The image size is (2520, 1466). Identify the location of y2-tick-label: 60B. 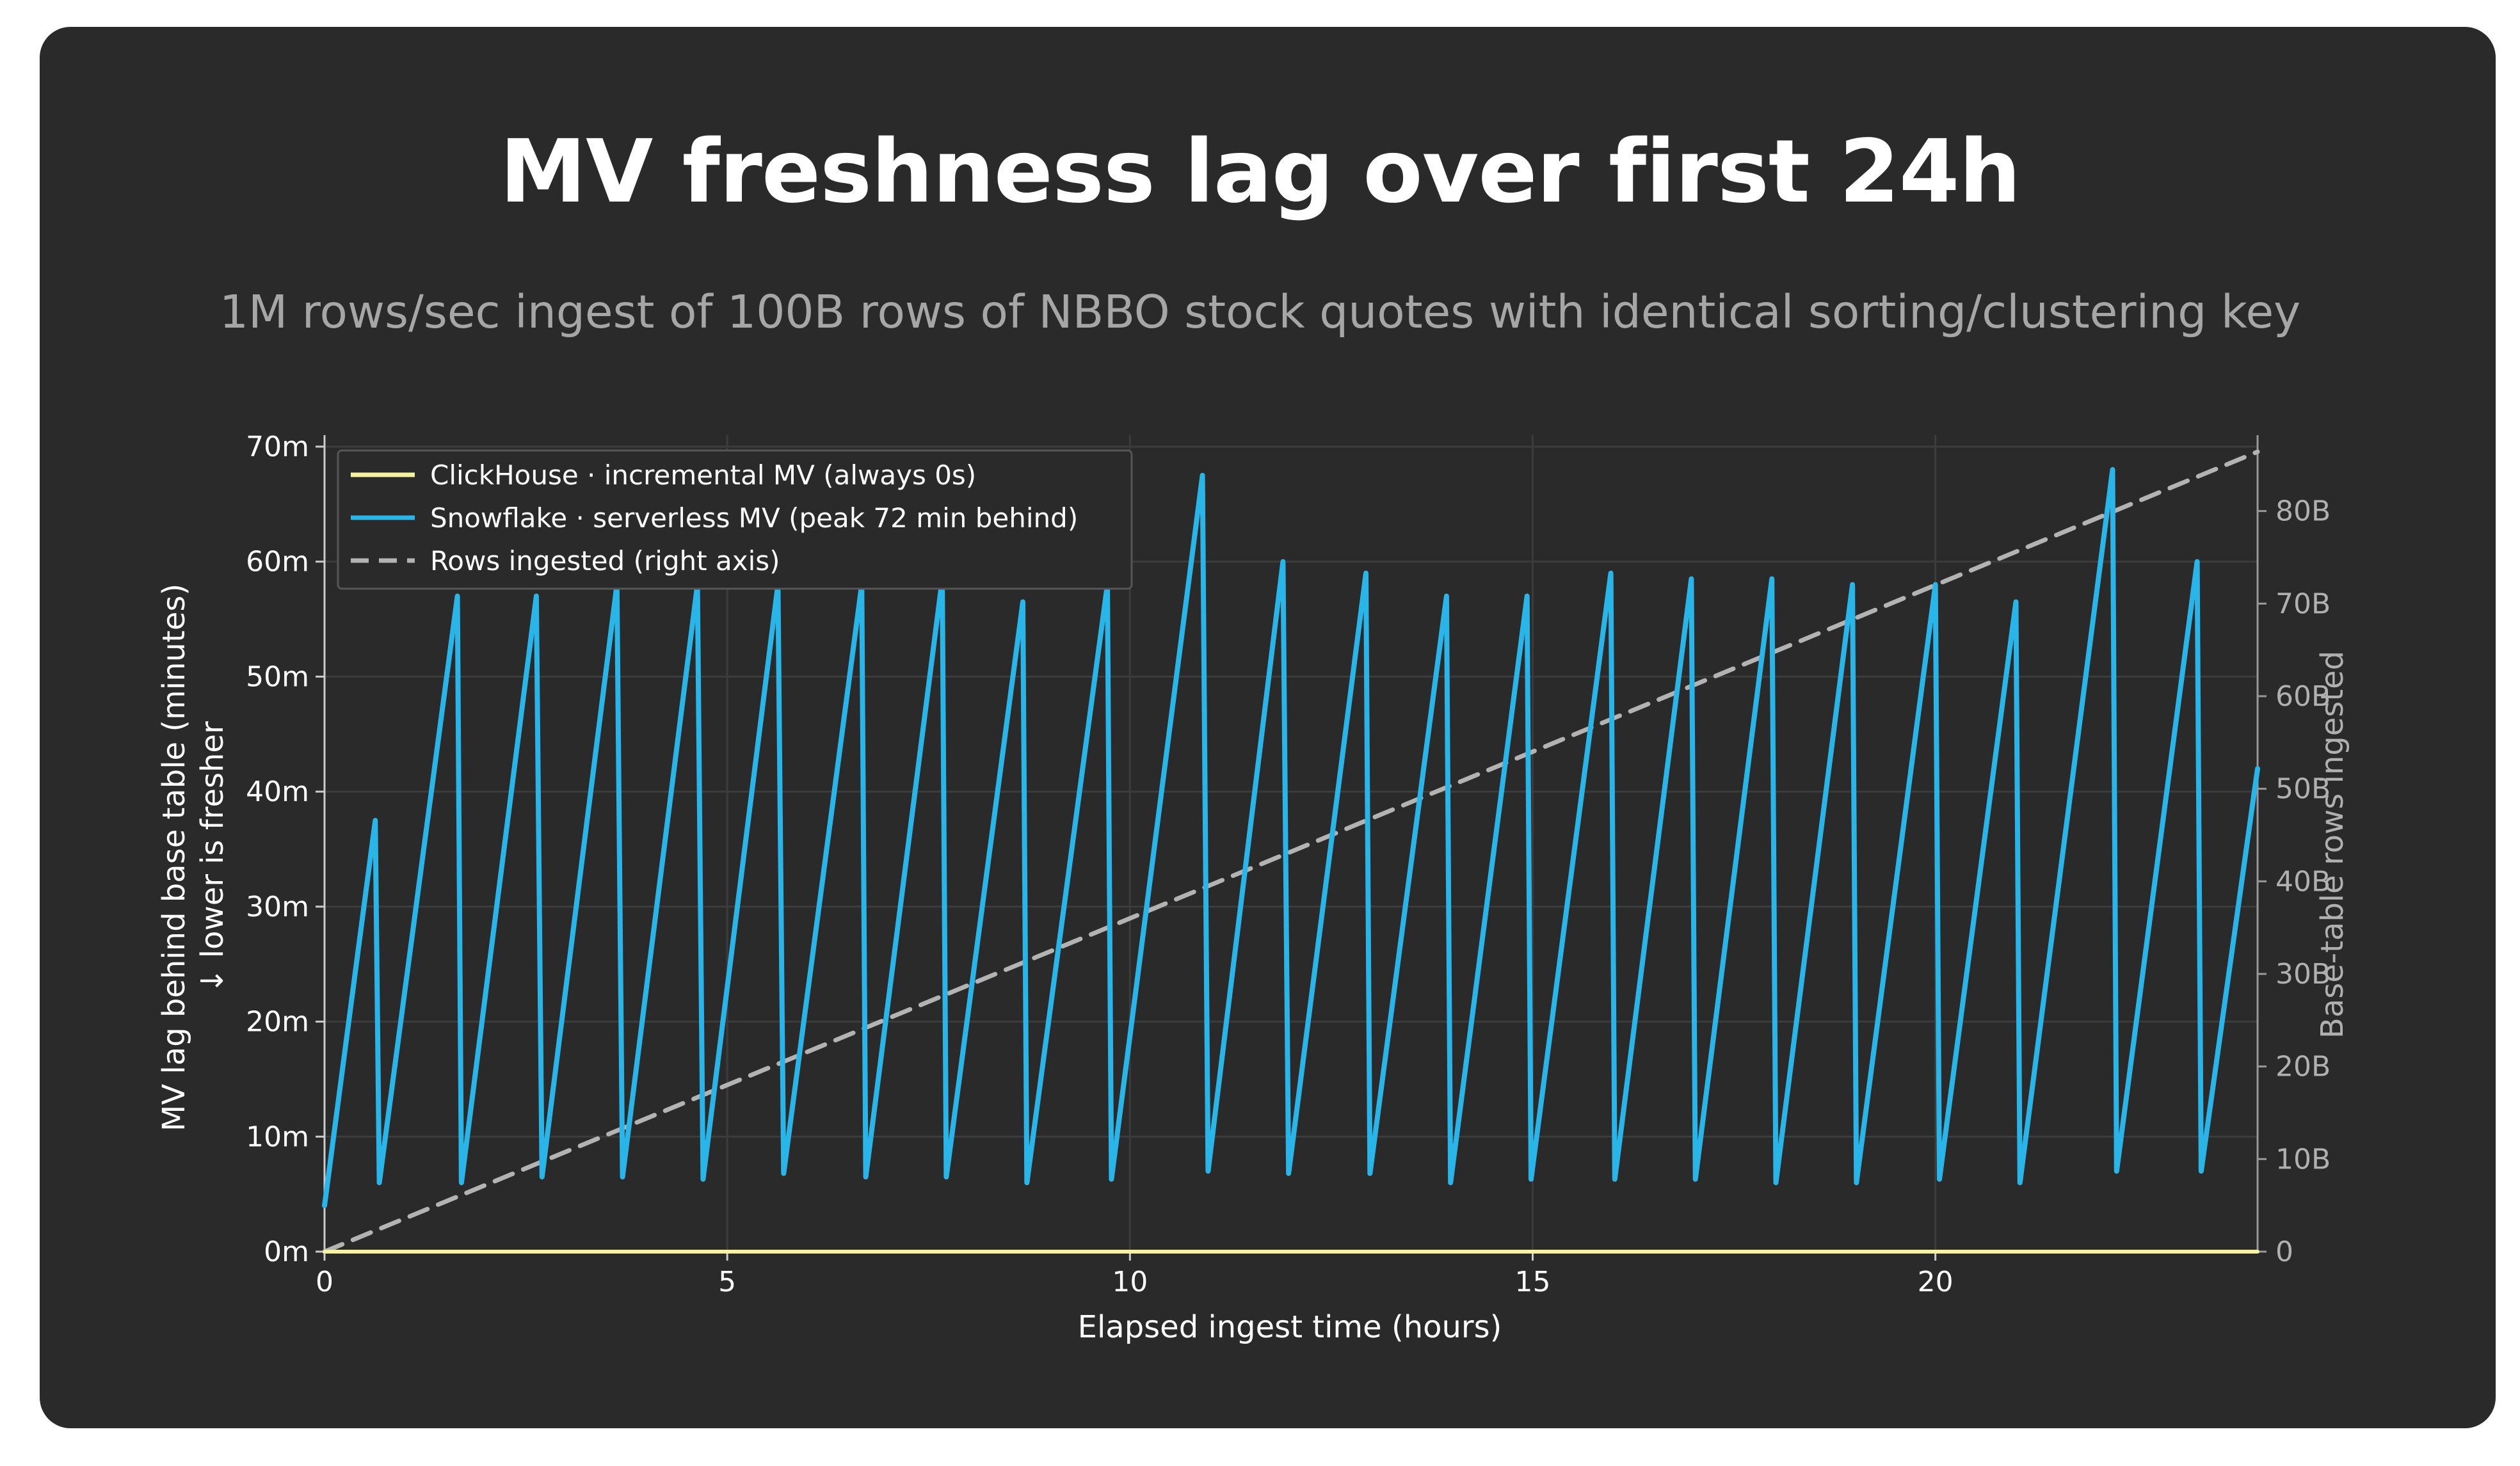
(2303, 696).